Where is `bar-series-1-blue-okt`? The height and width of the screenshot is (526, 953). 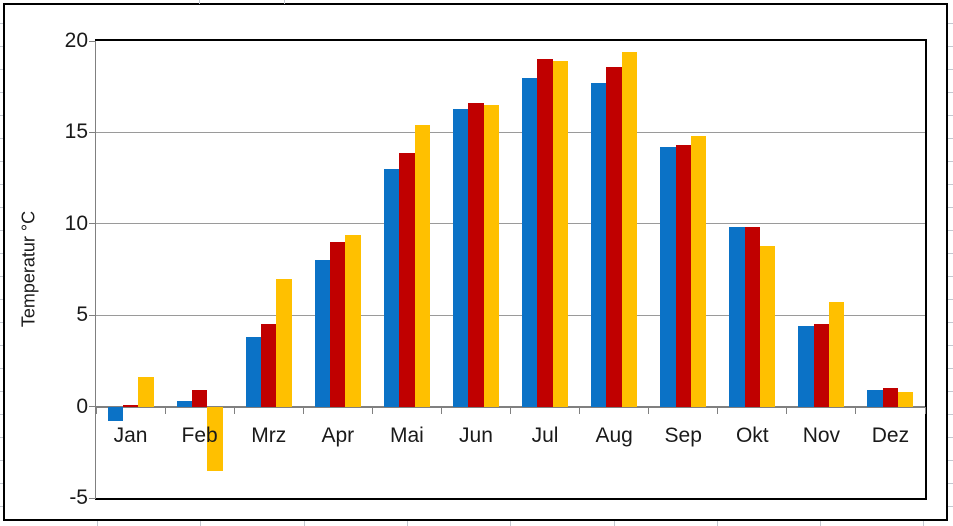
bar-series-1-blue-okt is located at coordinates (737, 317).